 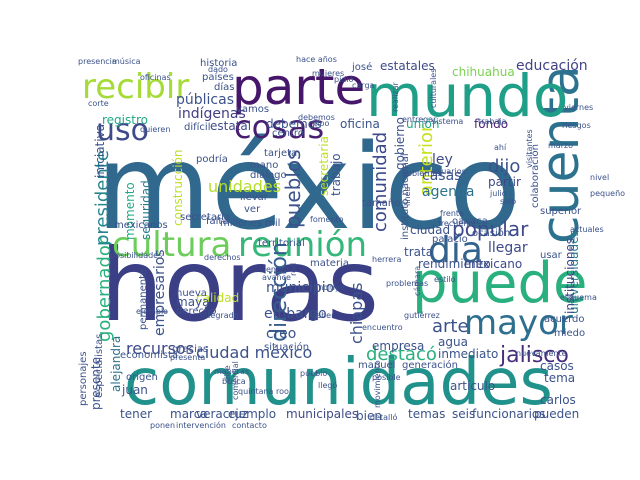 I want to click on word-inmediato: inmediato, so click(x=468, y=354).